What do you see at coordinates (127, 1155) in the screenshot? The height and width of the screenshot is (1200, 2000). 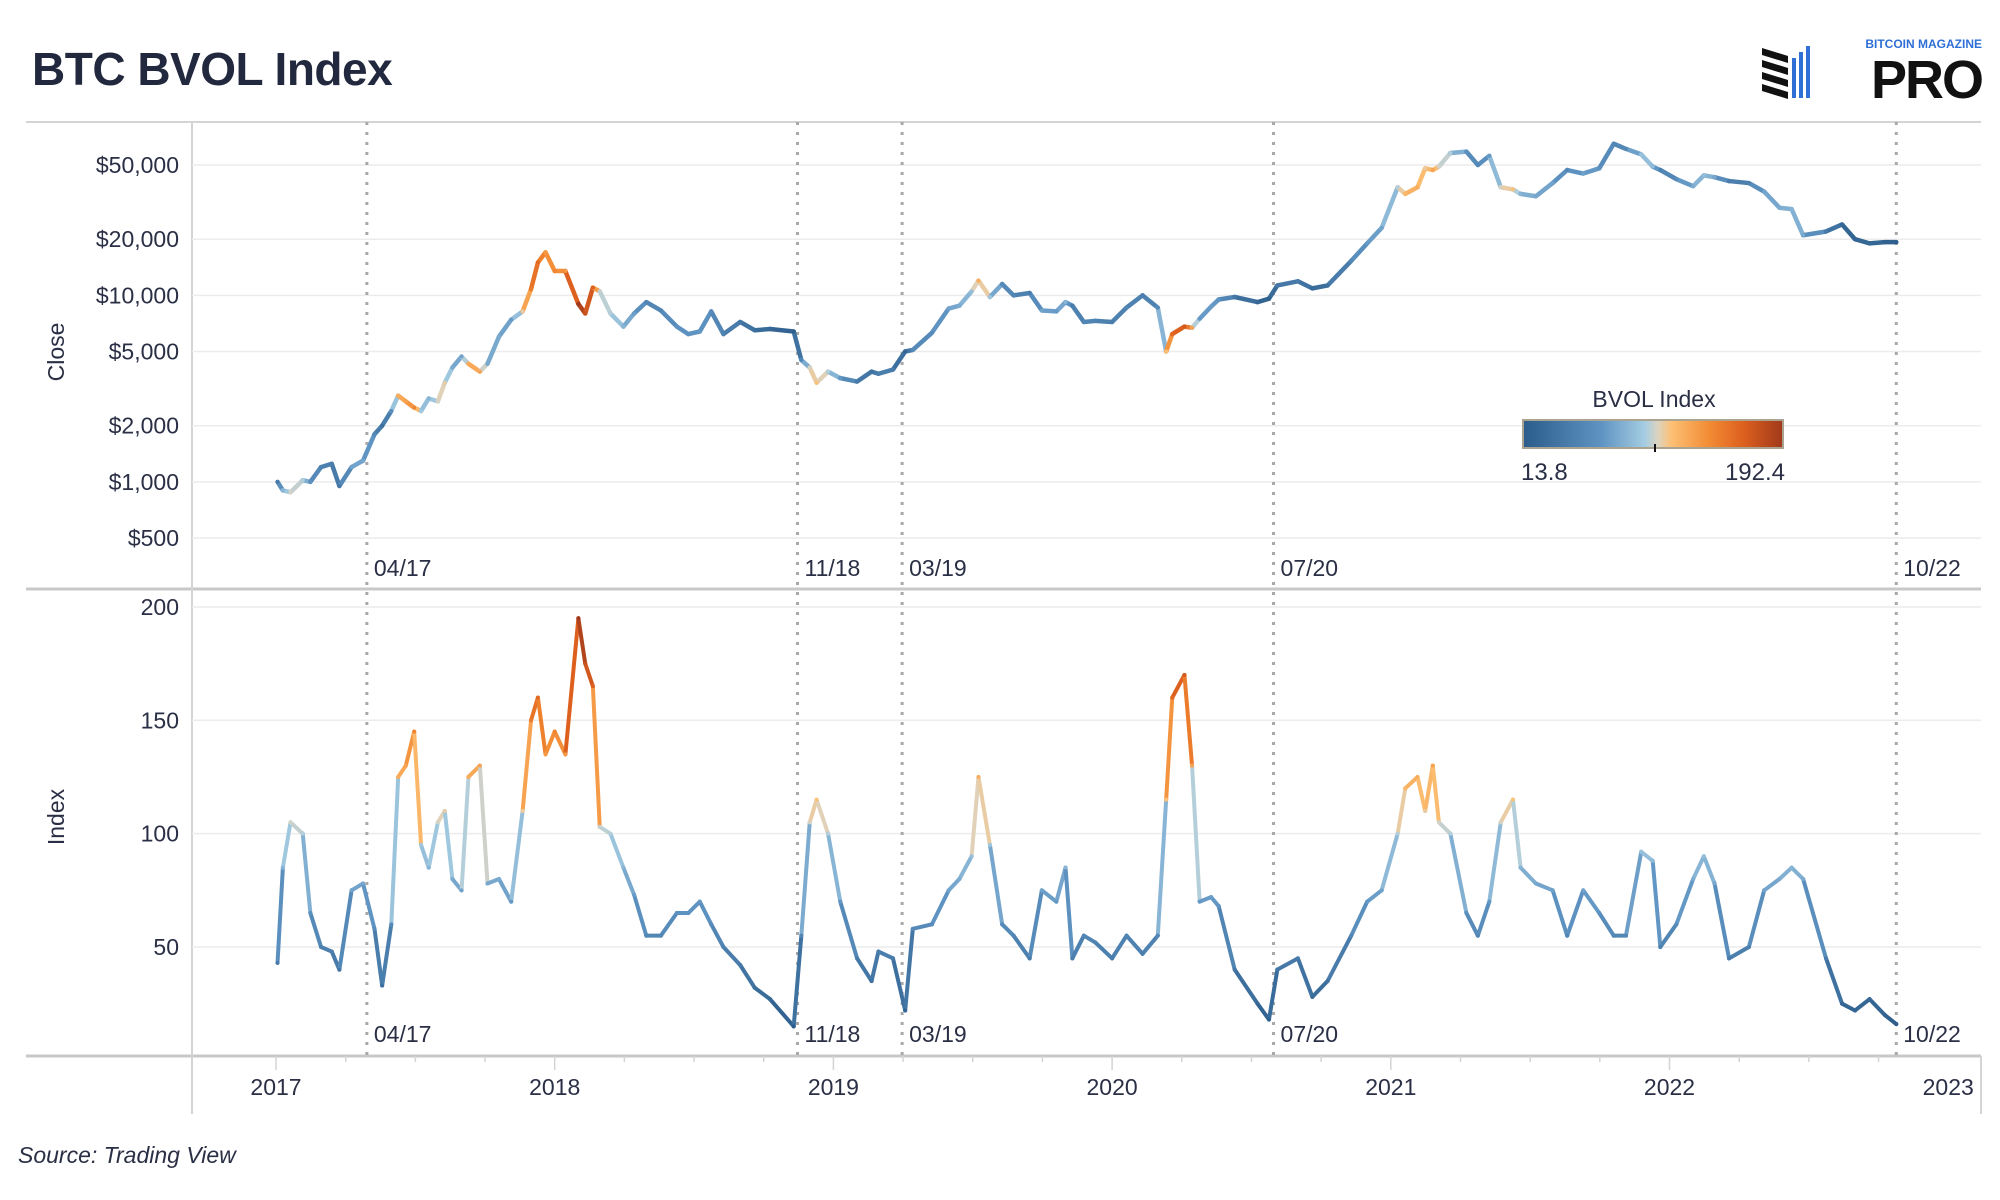 I see `source-note: Source: Trading View` at bounding box center [127, 1155].